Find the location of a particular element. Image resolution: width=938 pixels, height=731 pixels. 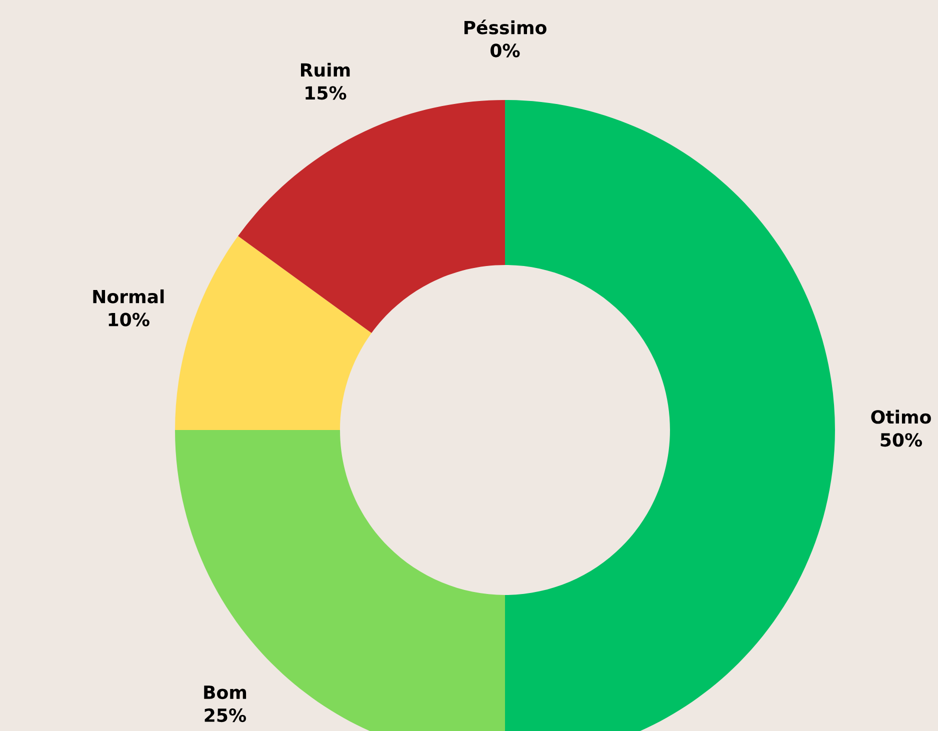

data-label: 10% is located at coordinates (129, 319).